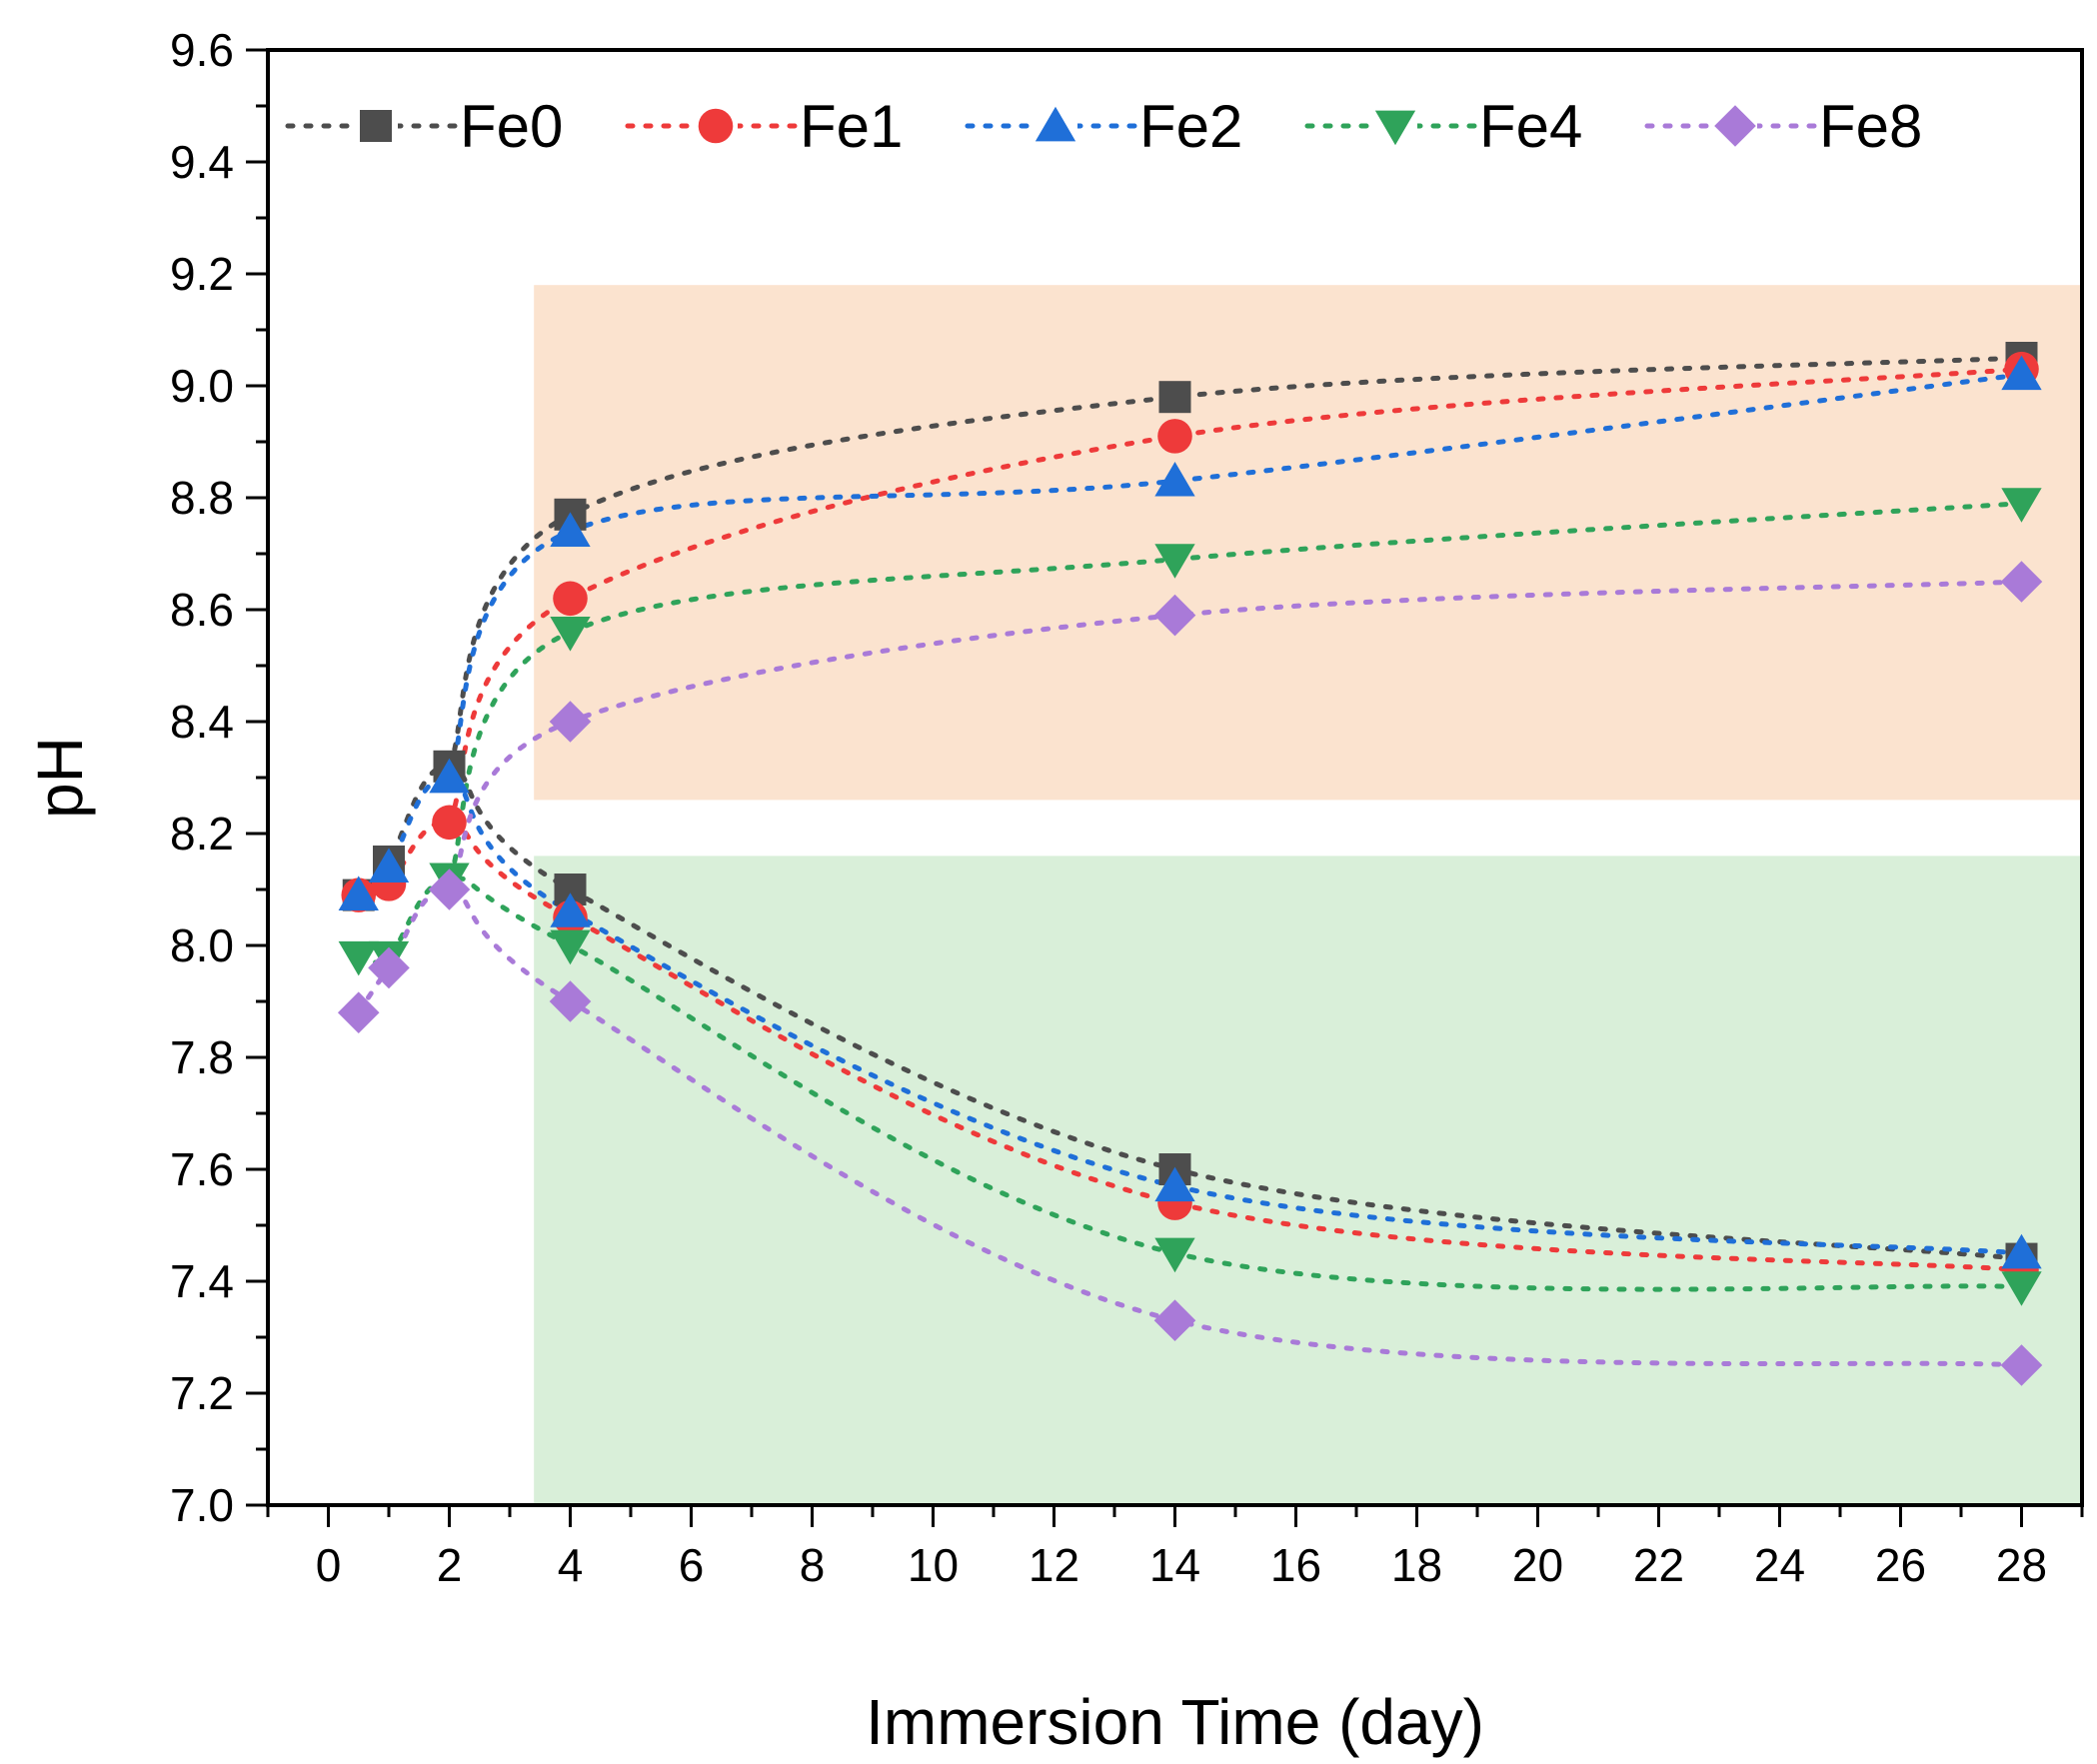 The height and width of the screenshot is (1764, 2097). What do you see at coordinates (424, 127) in the screenshot?
I see `legend-item-fe0: Fe0` at bounding box center [424, 127].